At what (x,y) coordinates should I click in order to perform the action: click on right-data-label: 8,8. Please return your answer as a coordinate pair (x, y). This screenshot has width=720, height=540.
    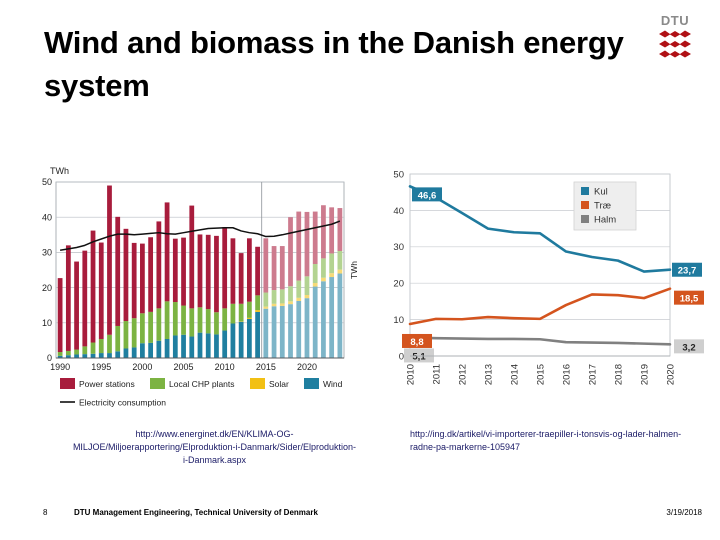
    Looking at the image, I should click on (416, 342).